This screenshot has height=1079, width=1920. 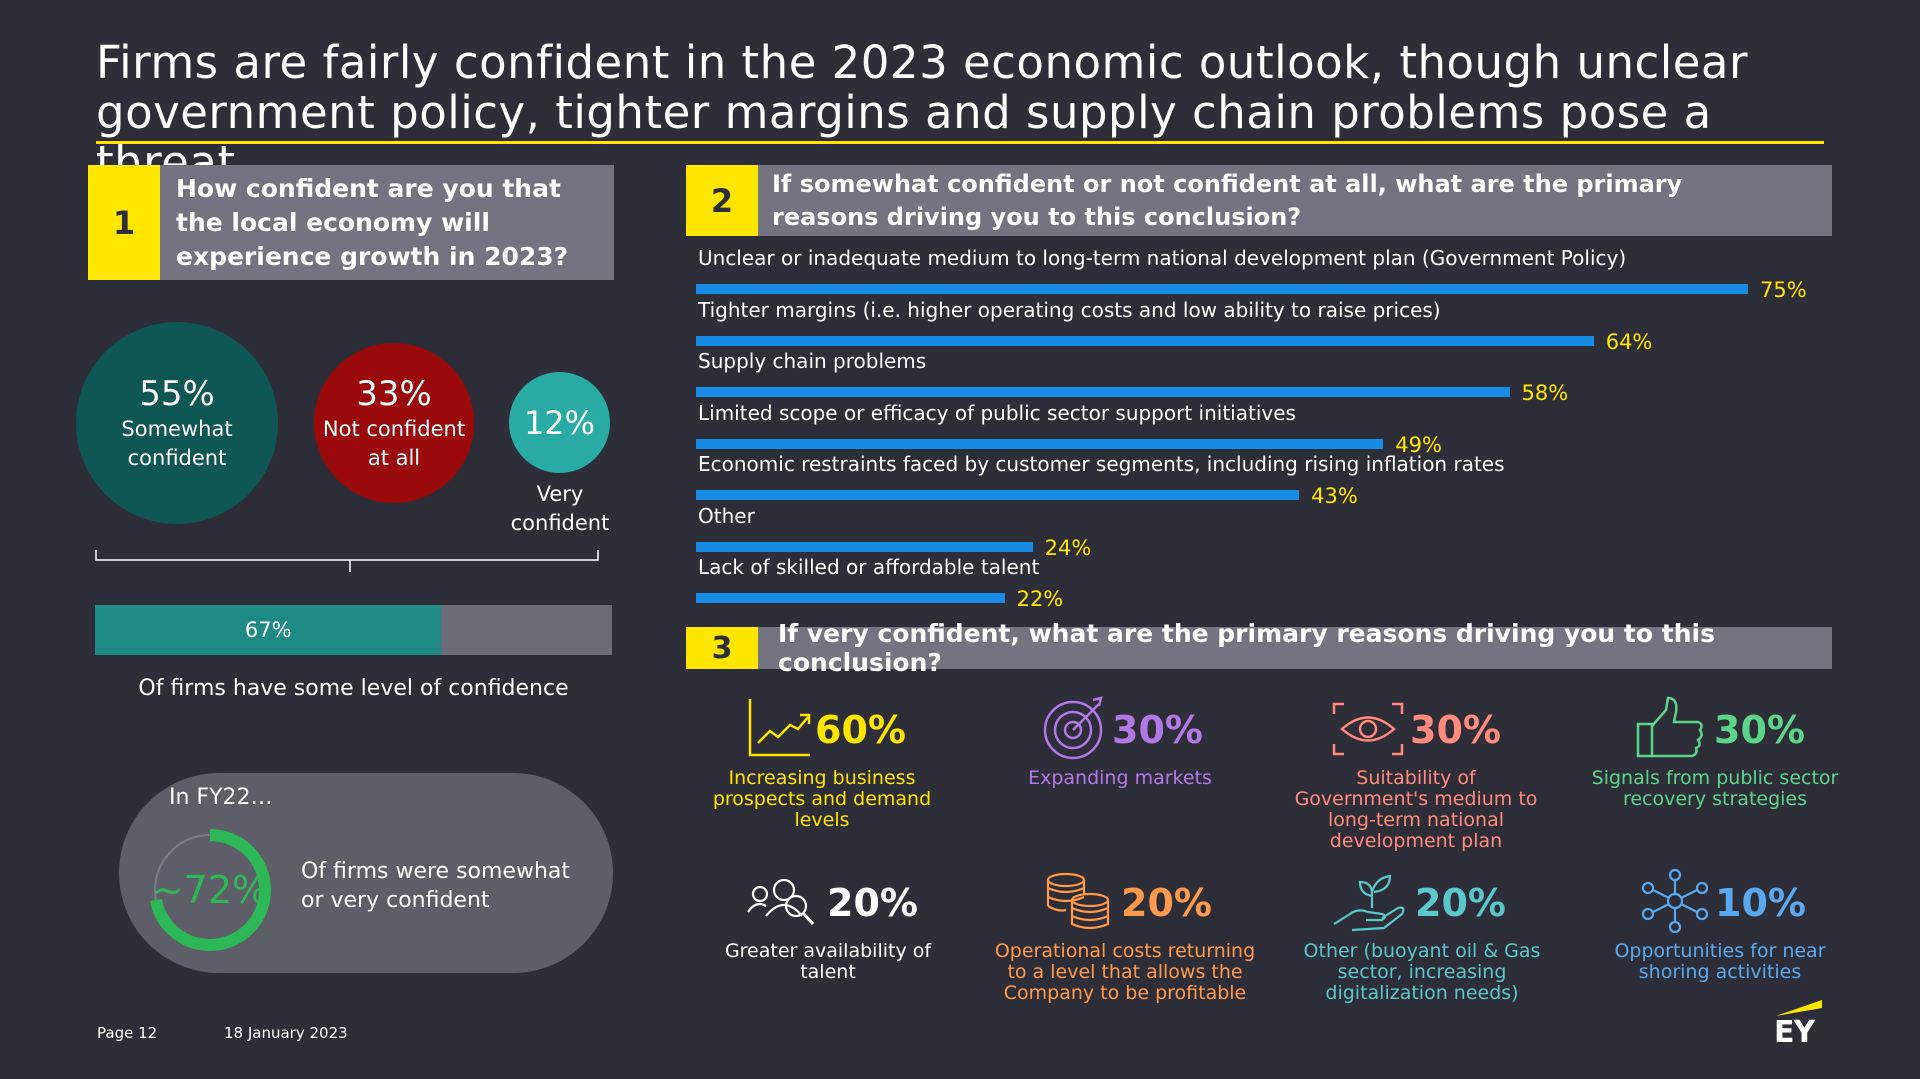 I want to click on bubble-pct: 12%, so click(x=559, y=422).